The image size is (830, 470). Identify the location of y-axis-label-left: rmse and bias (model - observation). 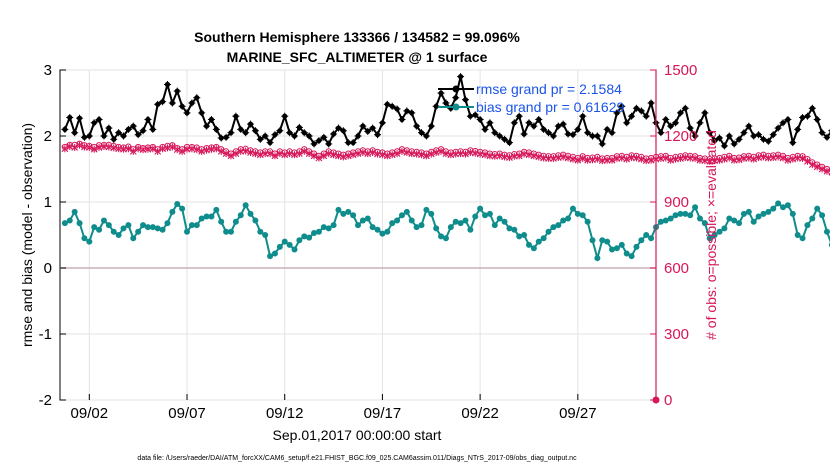
(27, 235).